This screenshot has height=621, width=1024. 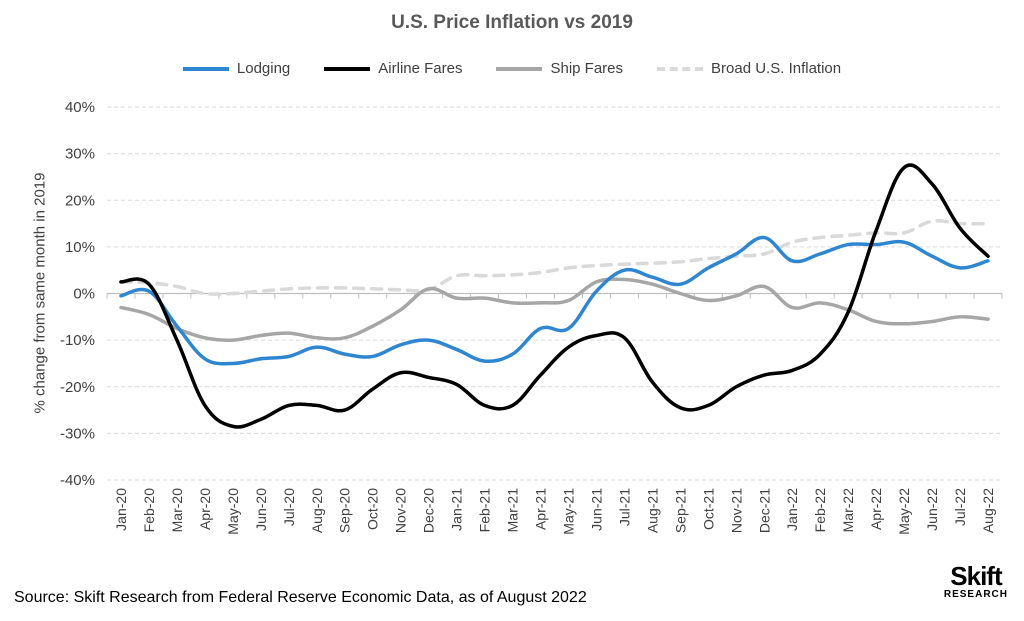 I want to click on x-tick-label: Jun-21, so click(x=596, y=509).